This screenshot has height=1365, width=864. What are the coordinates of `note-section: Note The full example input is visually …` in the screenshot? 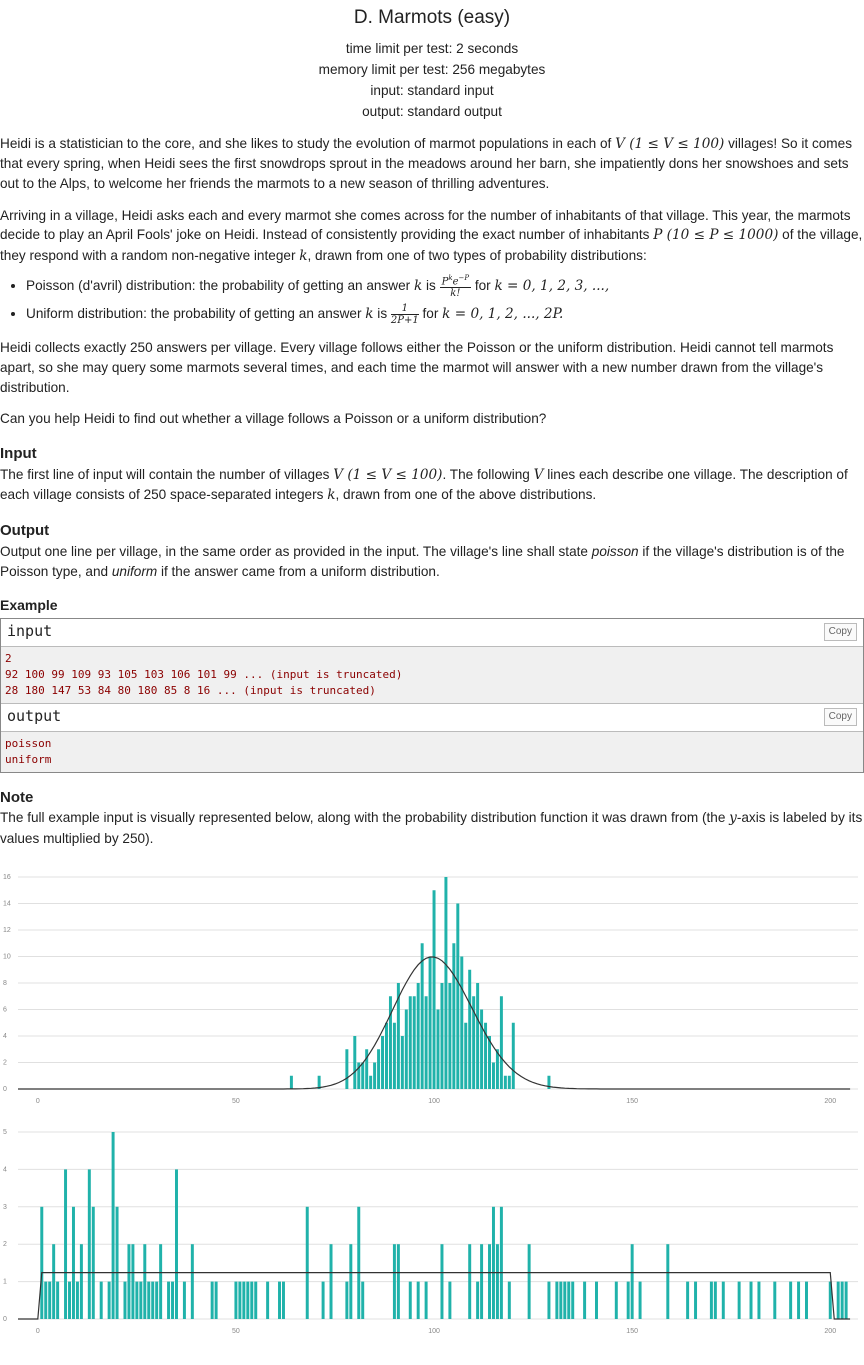 It's located at (432, 818).